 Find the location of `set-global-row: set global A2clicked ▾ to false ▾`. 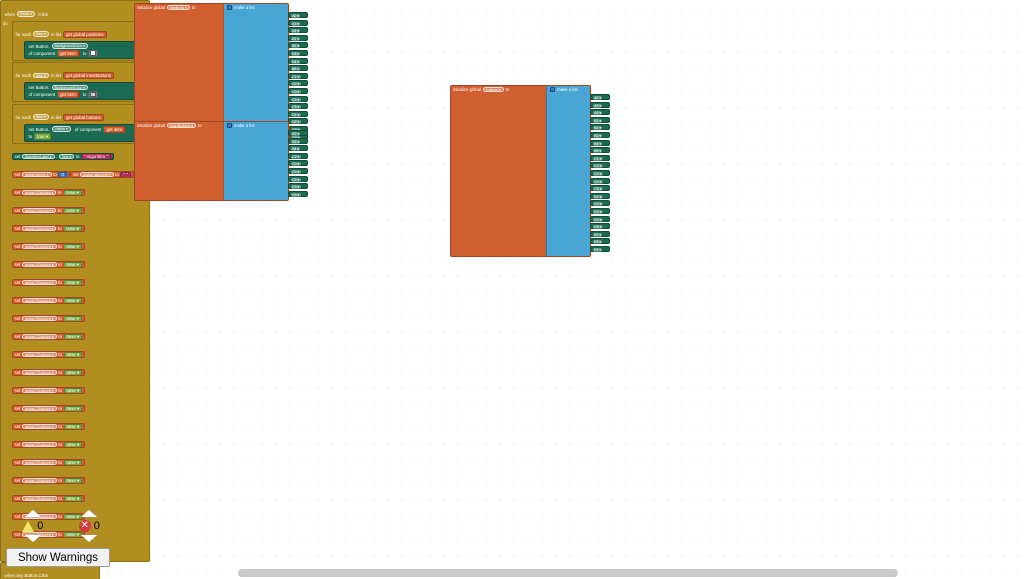

set-global-row: set global A2clicked ▾ to false ▾ is located at coordinates (48, 192).